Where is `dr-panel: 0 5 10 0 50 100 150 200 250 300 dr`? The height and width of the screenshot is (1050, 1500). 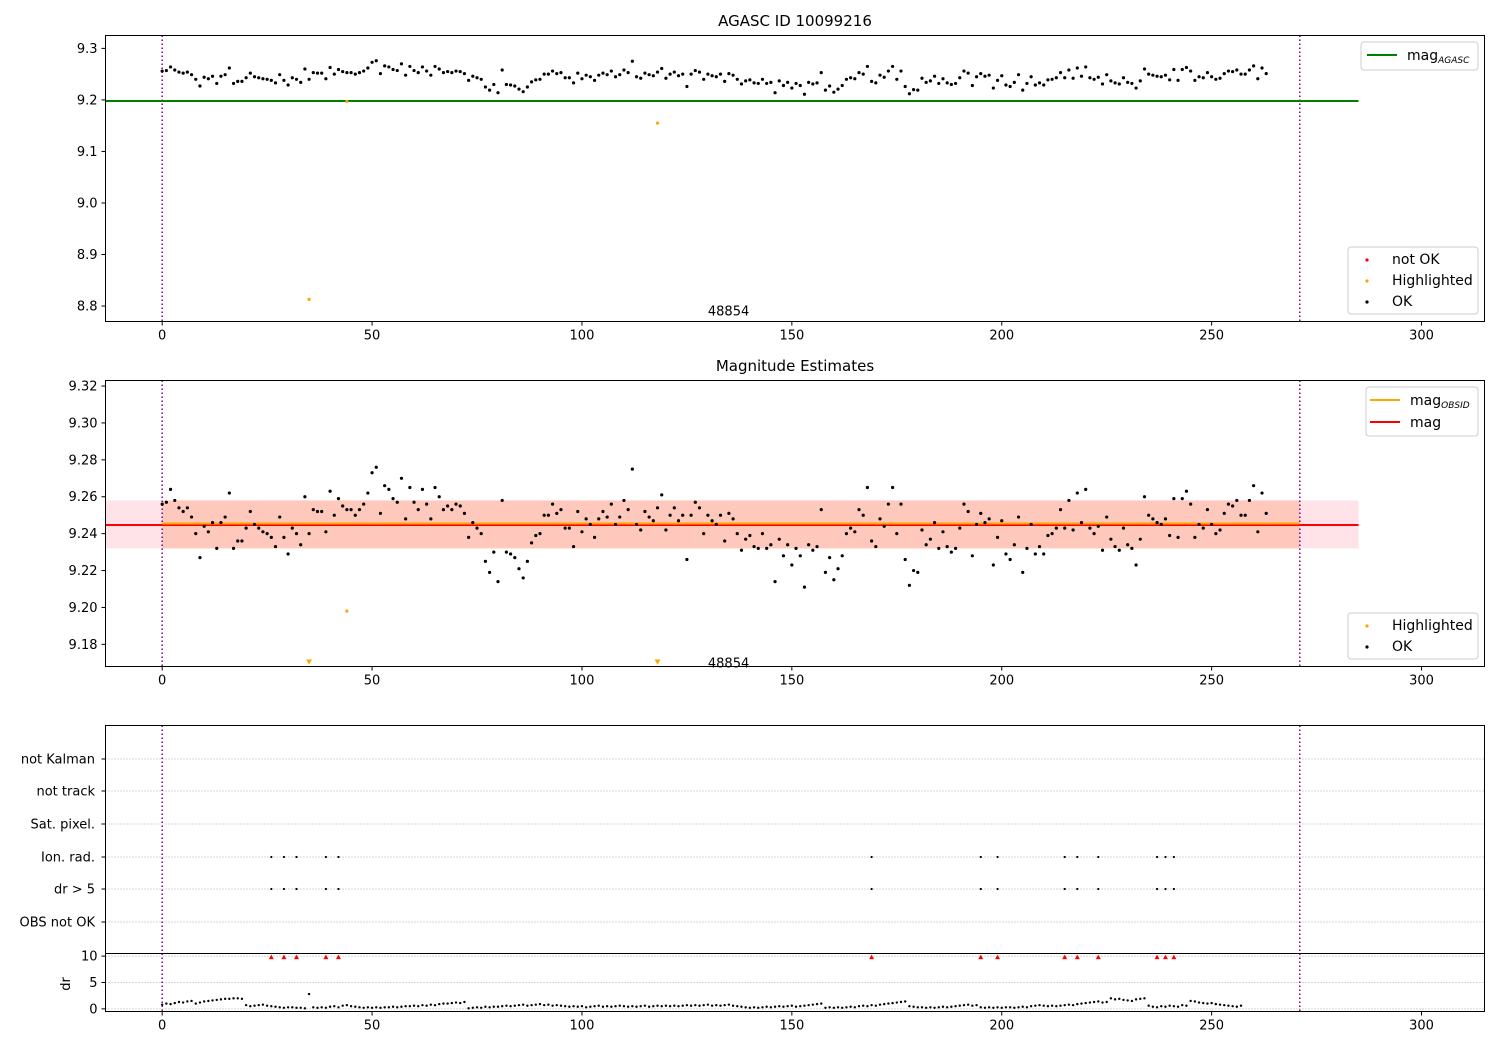
dr-panel: 0 5 10 0 50 100 150 200 250 300 dr is located at coordinates (772, 992).